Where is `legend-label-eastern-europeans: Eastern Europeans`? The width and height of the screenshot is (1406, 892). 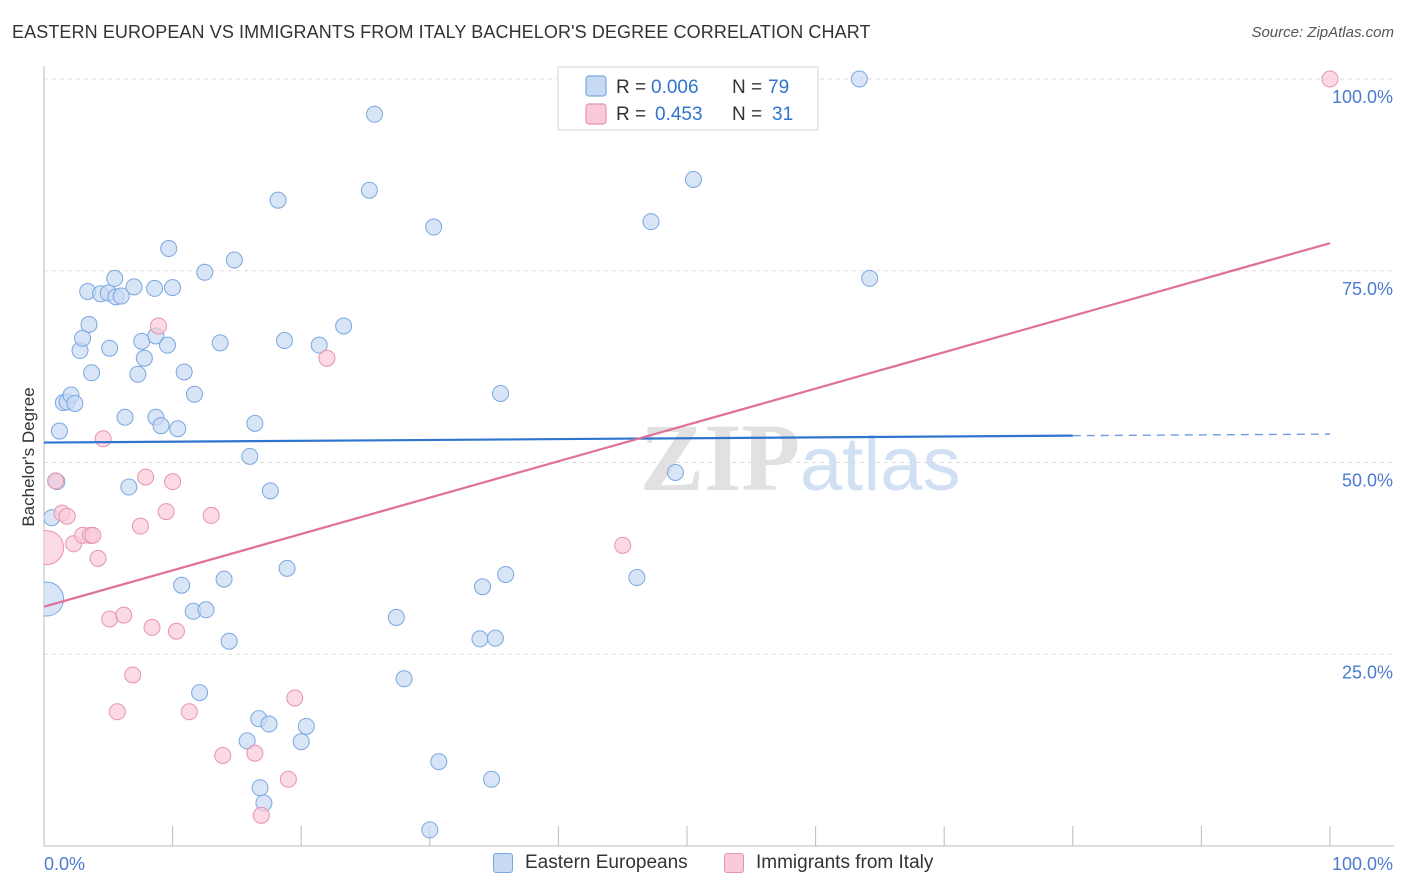 legend-label-eastern-europeans: Eastern Europeans is located at coordinates (606, 862).